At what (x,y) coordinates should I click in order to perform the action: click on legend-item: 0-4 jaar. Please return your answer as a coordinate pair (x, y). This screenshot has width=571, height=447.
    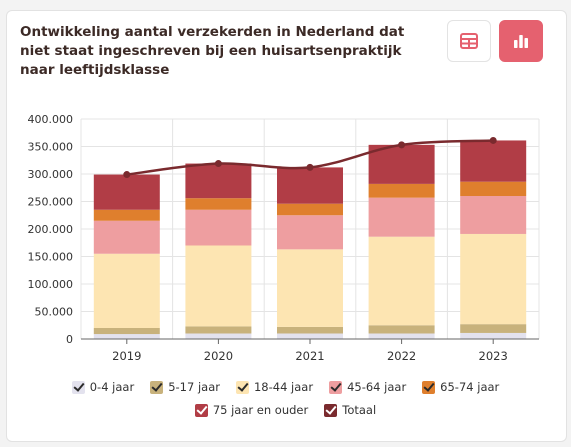
    Looking at the image, I should click on (103, 387).